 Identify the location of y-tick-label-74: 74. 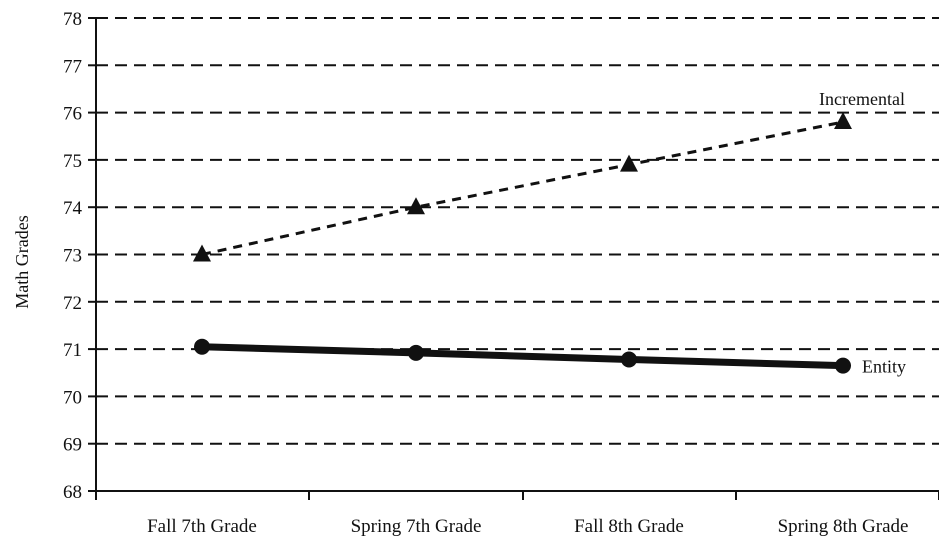
(73, 208).